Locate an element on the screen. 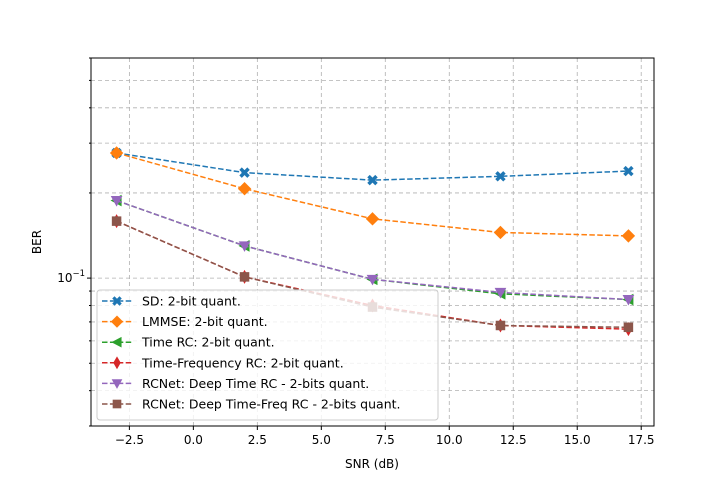 The height and width of the screenshot is (484, 725). x-axis-label: SNR (dB) is located at coordinates (372, 464).